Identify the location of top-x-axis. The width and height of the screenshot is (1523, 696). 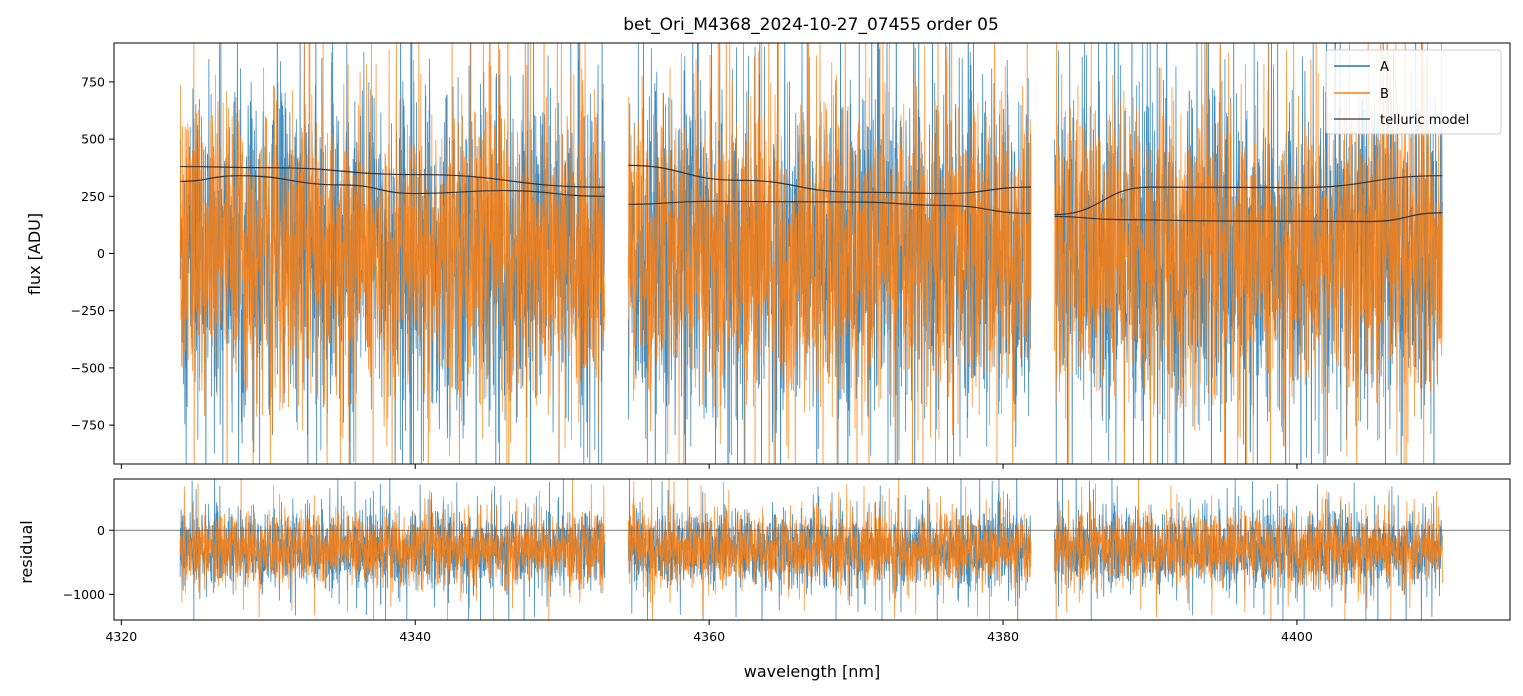
(709, 466).